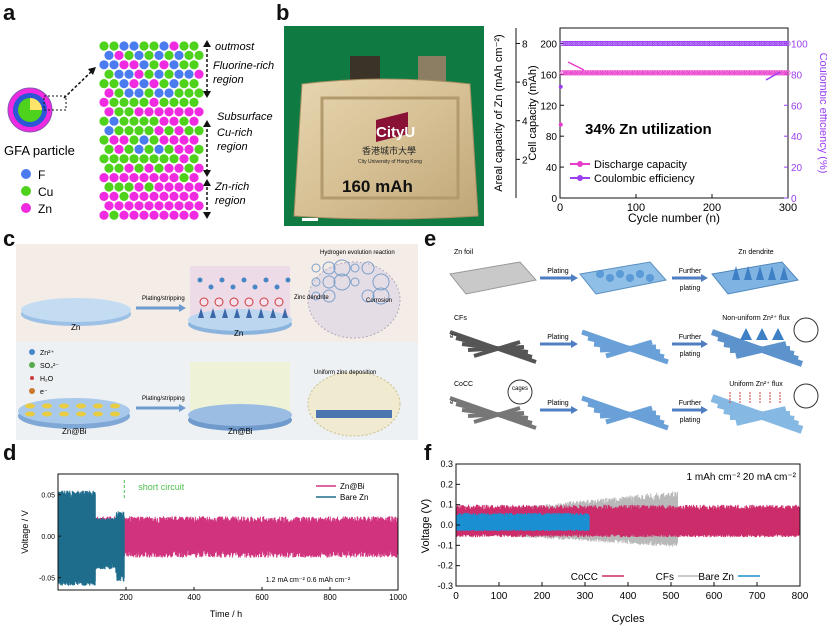  I want to click on panel-label-a: a, so click(9, 12).